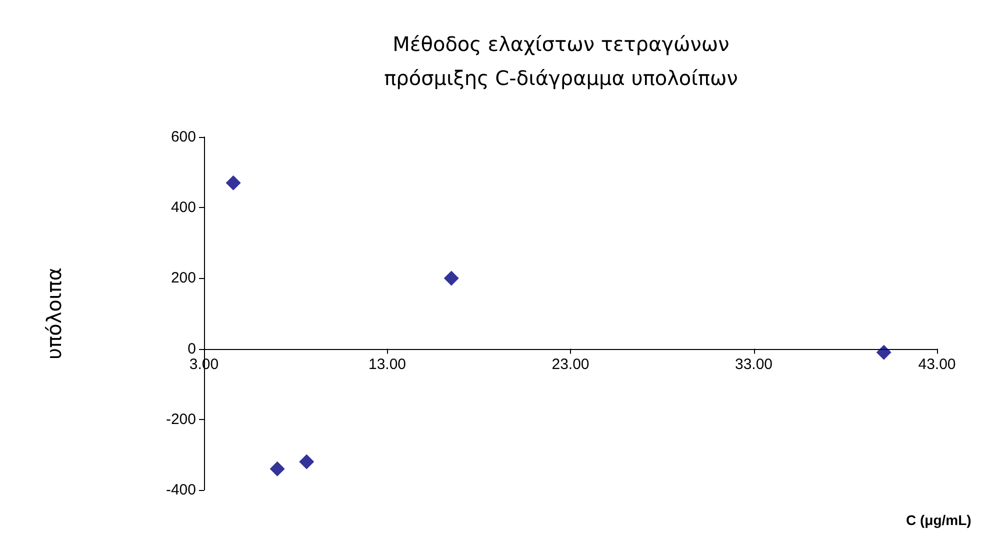 This screenshot has width=981, height=545. What do you see at coordinates (561, 61) in the screenshot?
I see `chart-title: Μέθοδος ελαχίστων τετραγώνων πρόσμιξης C-διάγραμμα υπολοίπων` at bounding box center [561, 61].